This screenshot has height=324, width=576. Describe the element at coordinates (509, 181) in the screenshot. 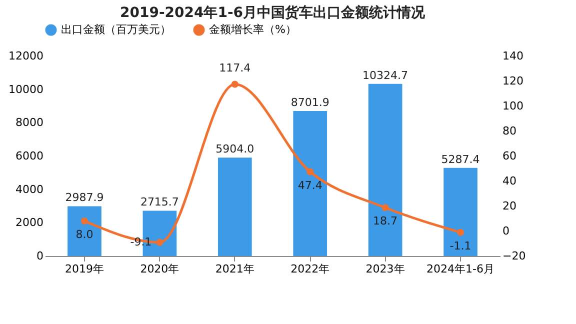

I see `y2-tick-label: 40` at that location.